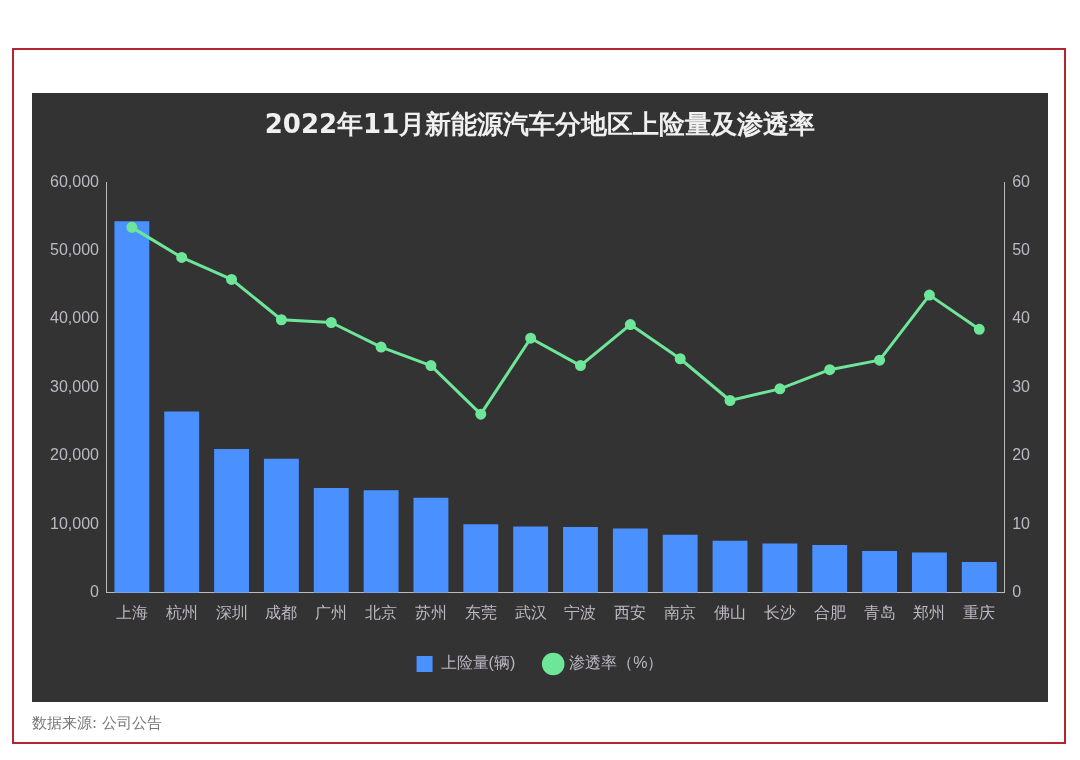 Image resolution: width=1080 pixels, height=760 pixels. What do you see at coordinates (1021, 250) in the screenshot?
I see `y2-tick-label: 50` at bounding box center [1021, 250].